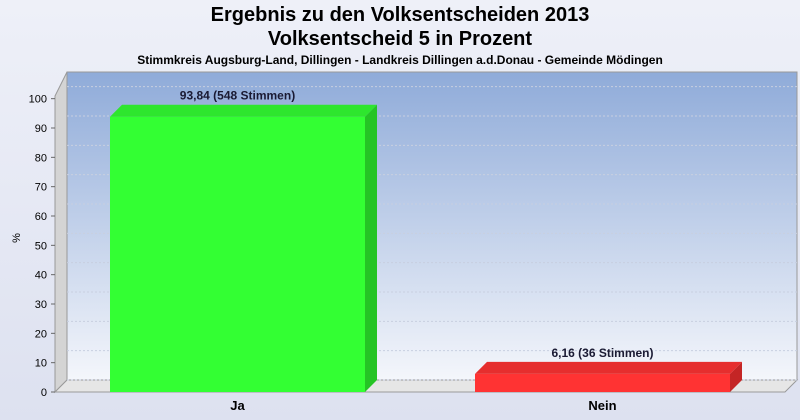  Describe the element at coordinates (41, 334) in the screenshot. I see `y-tick-label: 20` at that location.